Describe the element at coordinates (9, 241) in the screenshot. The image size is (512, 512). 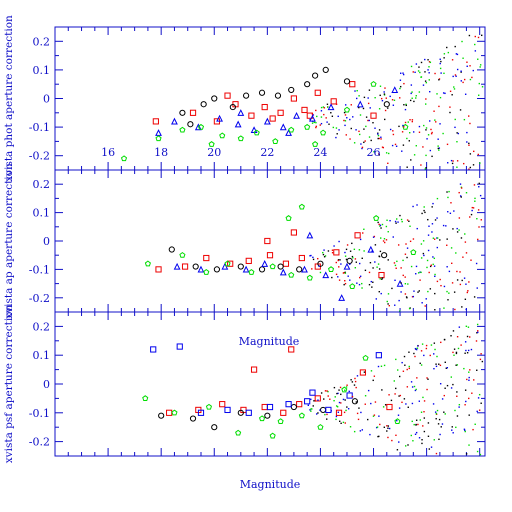
I see `y-axis-label: xvista ap aperture correction` at that location.